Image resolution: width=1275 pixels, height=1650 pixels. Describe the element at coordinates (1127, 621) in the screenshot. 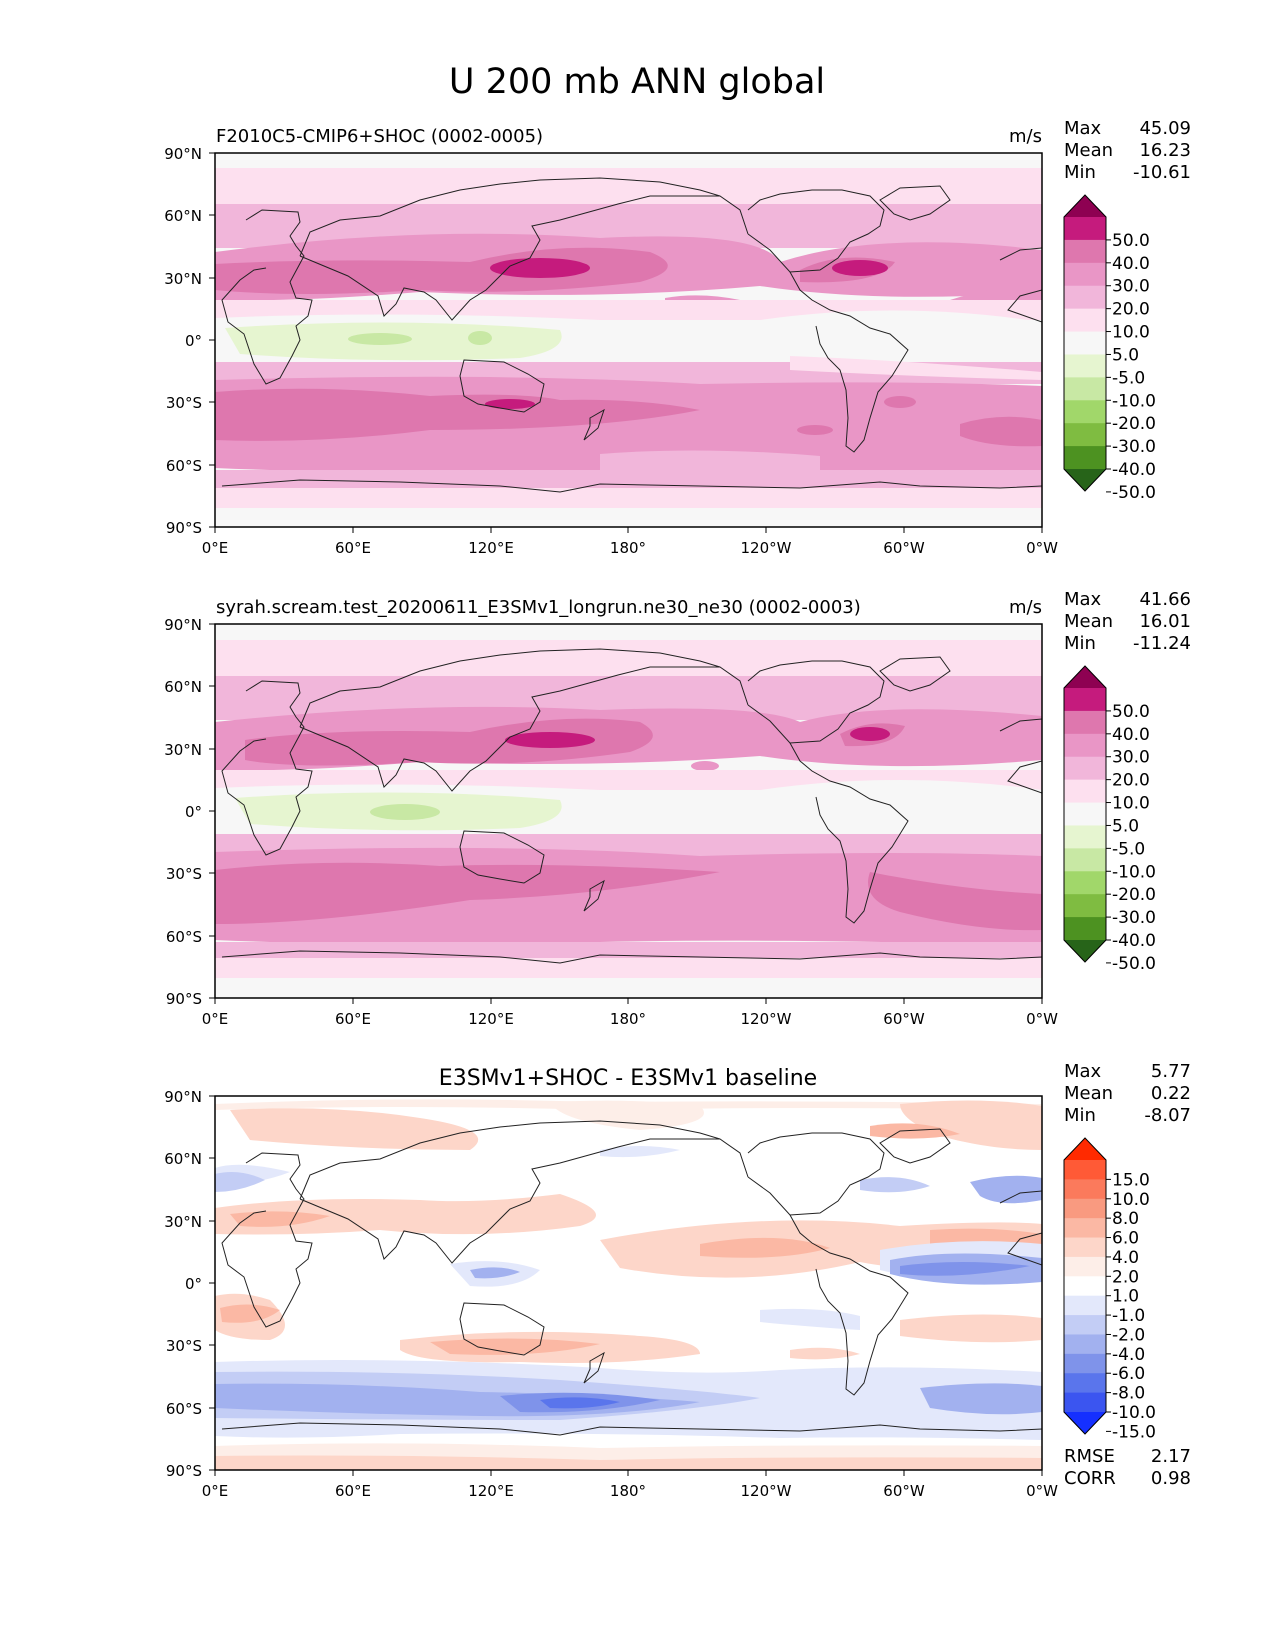

I see `panel-2-stats: Max 41.66 Mean 16.01 Min -11.24` at that location.